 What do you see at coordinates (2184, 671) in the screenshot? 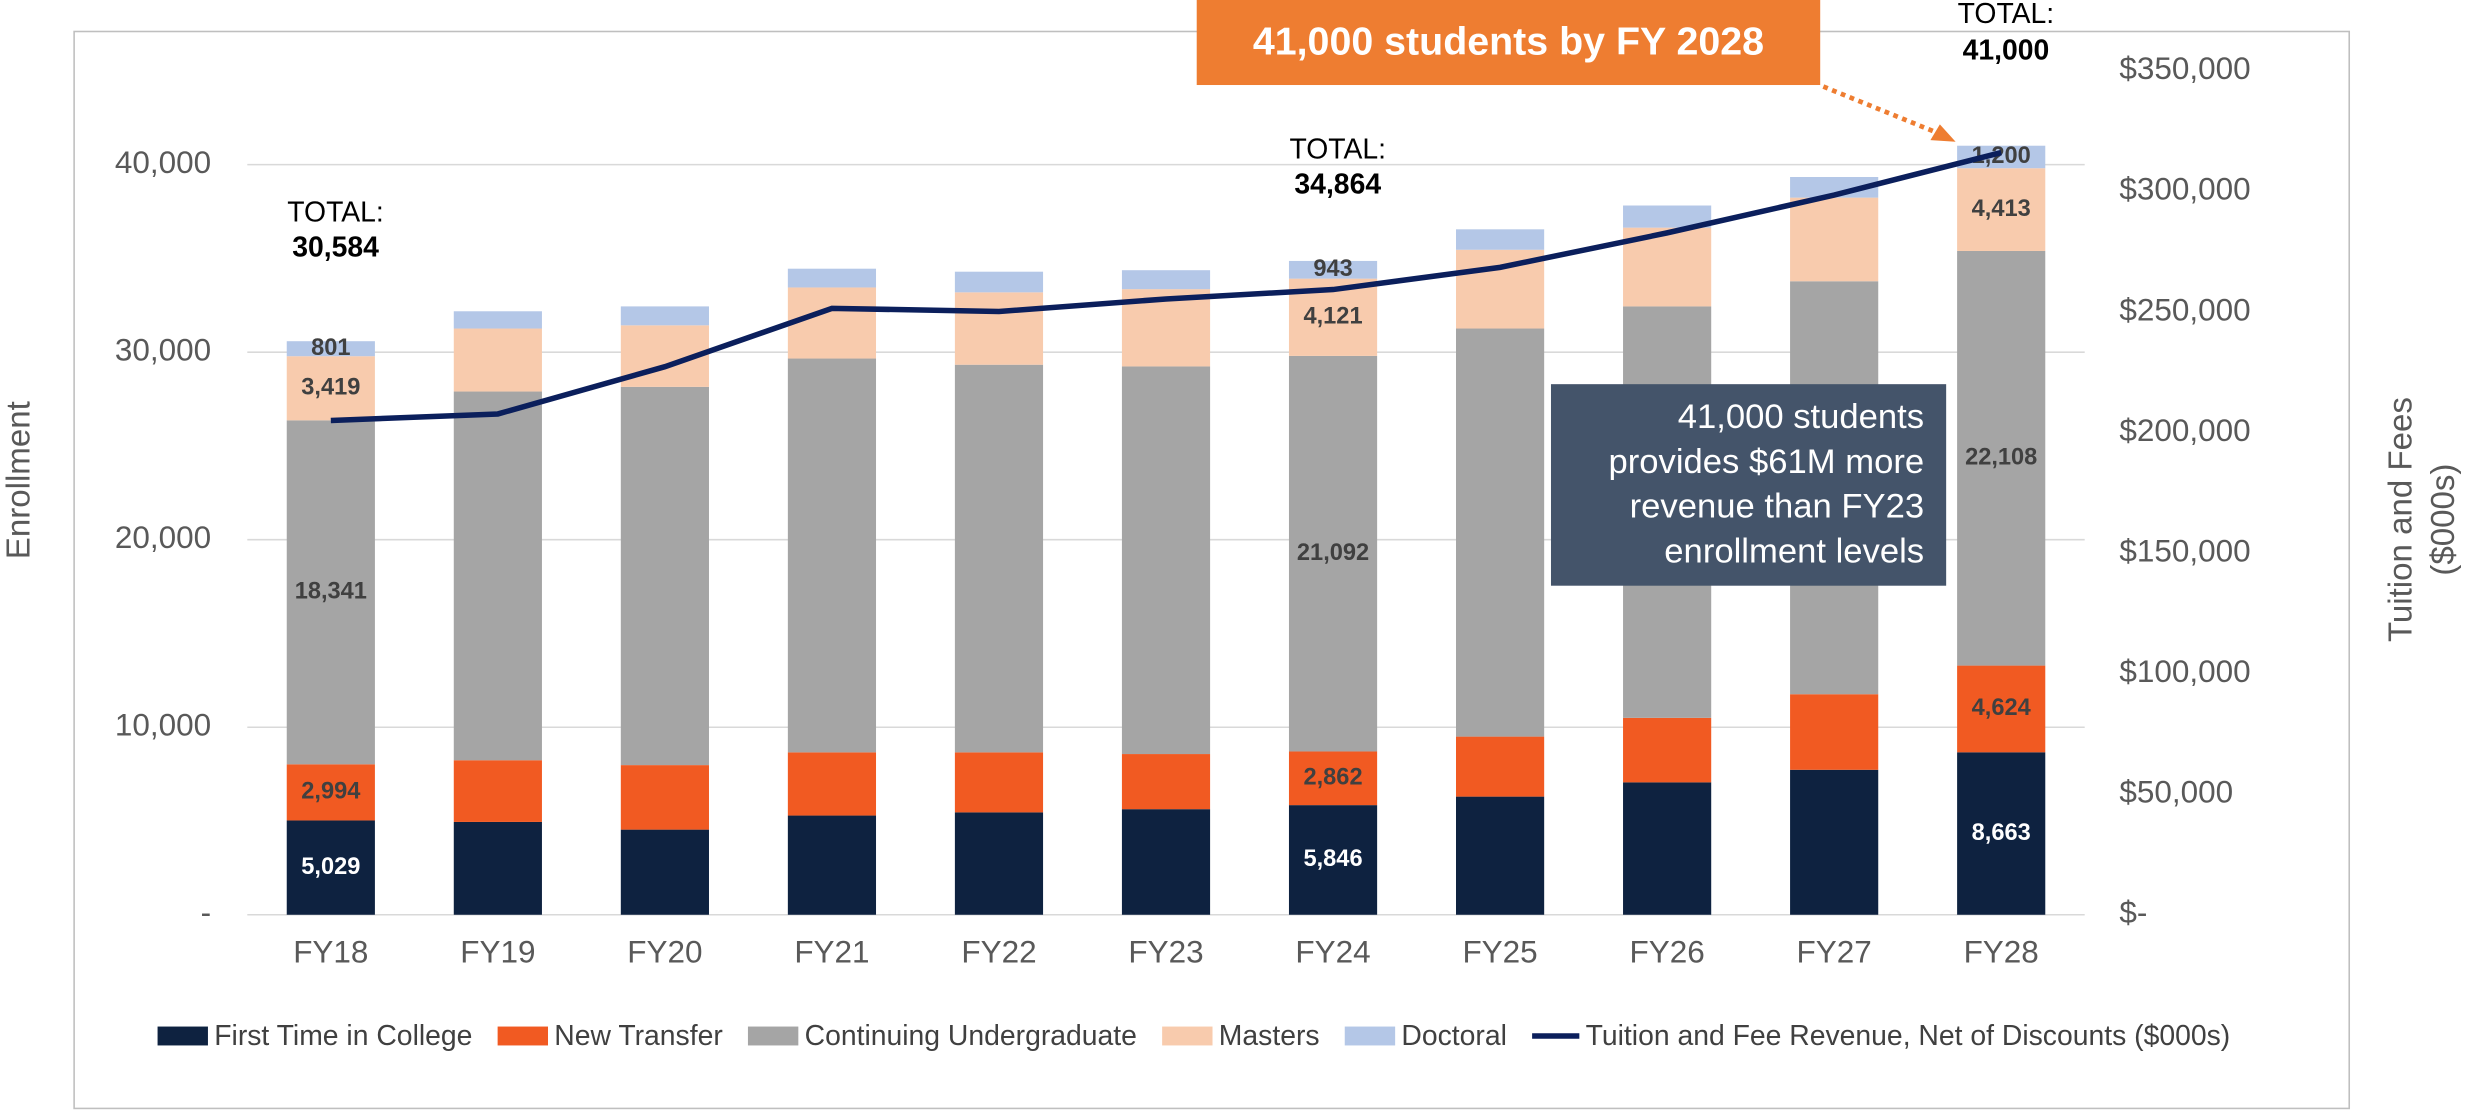
I see `y2-tick-label: $100,000` at bounding box center [2184, 671].